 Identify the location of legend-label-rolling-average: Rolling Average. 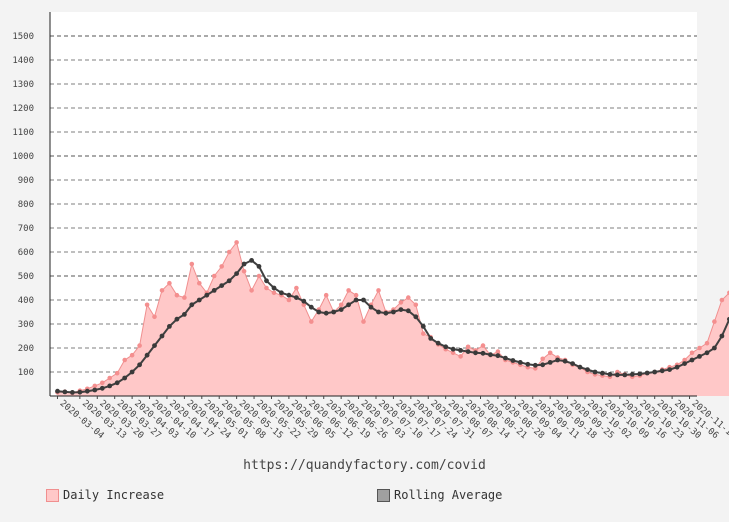
(448, 495).